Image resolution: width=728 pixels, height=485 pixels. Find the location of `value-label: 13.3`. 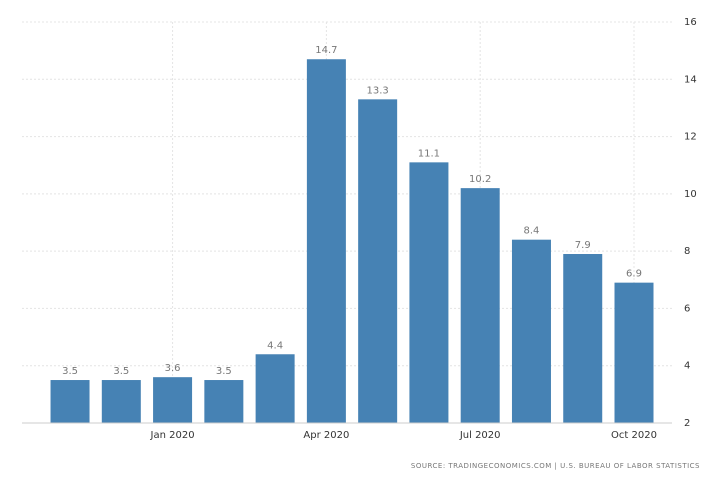

value-label: 13.3 is located at coordinates (378, 90).